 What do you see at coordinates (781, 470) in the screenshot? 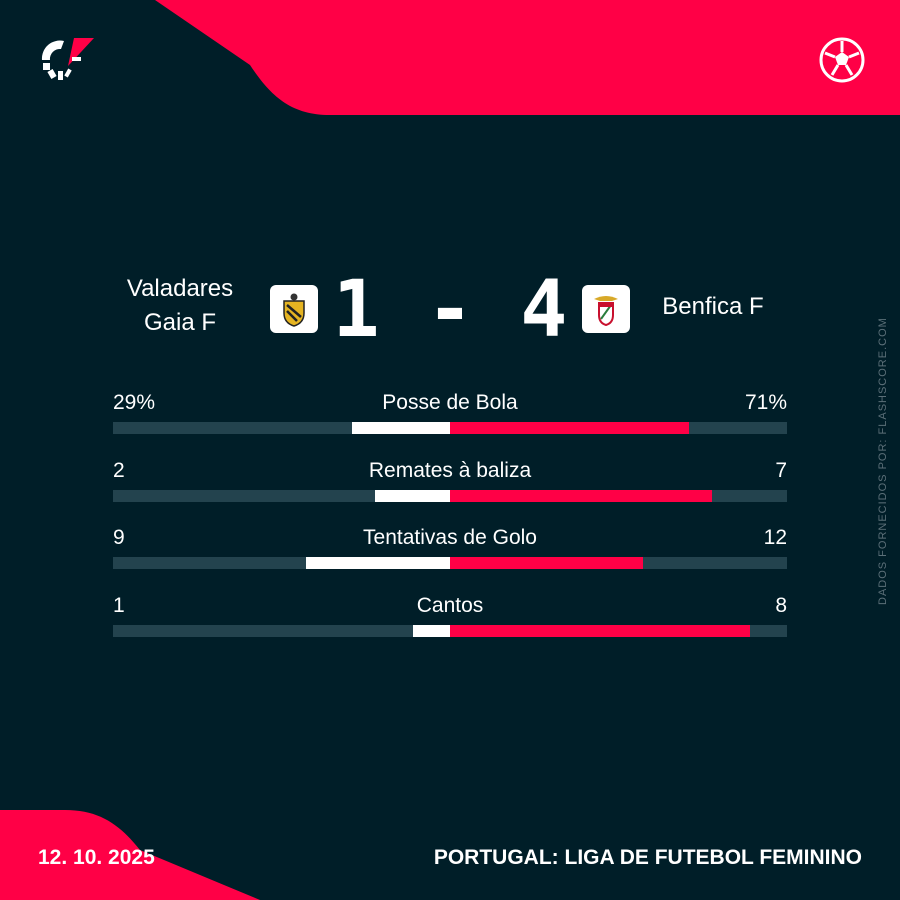
I see `away-stat-value: 7` at bounding box center [781, 470].